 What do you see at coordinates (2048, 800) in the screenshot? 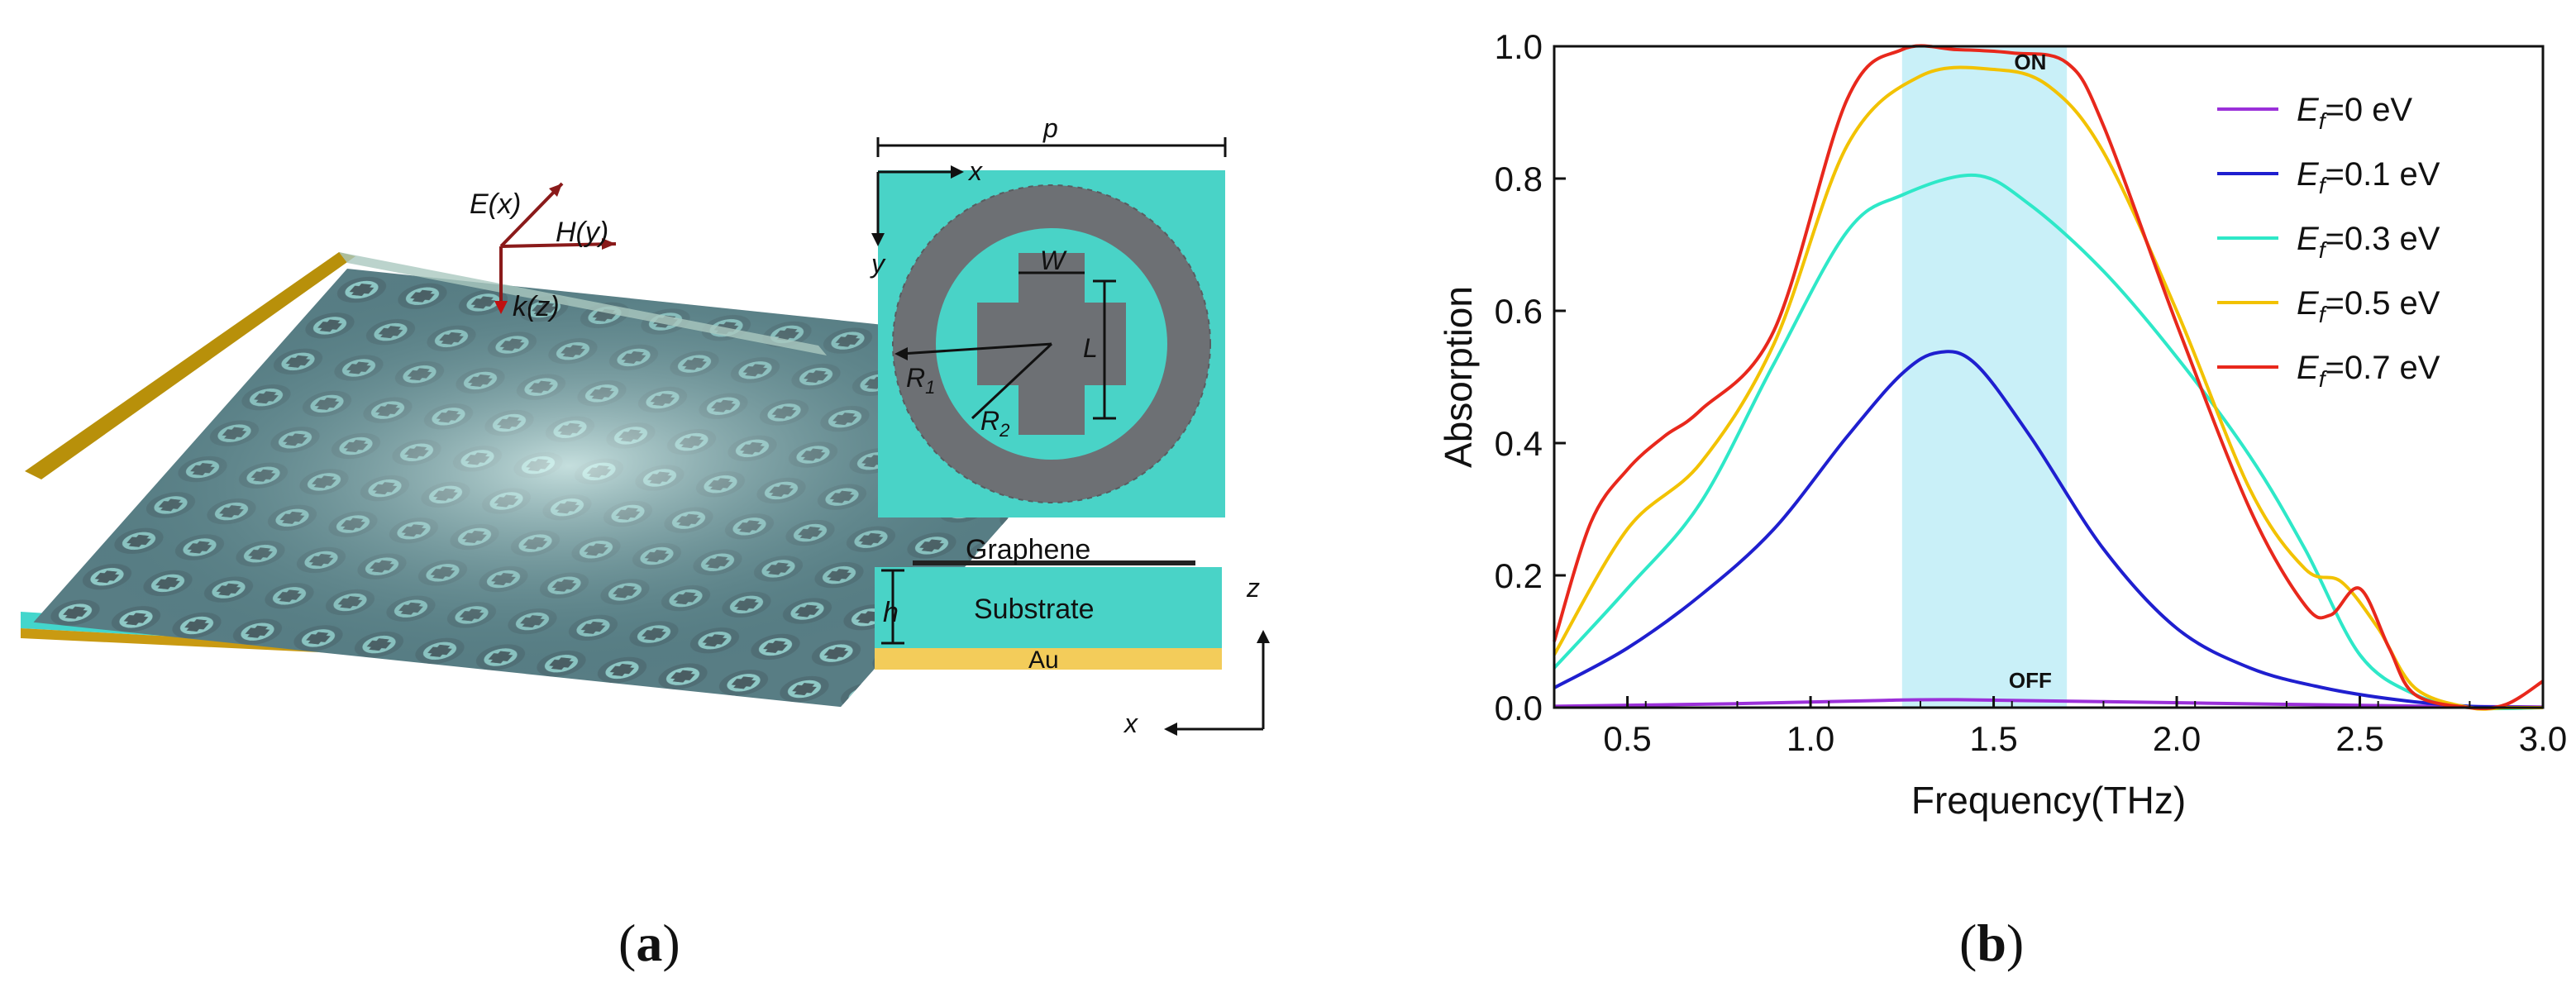
I see `x-axis-label: Frequency(THz)` at bounding box center [2048, 800].